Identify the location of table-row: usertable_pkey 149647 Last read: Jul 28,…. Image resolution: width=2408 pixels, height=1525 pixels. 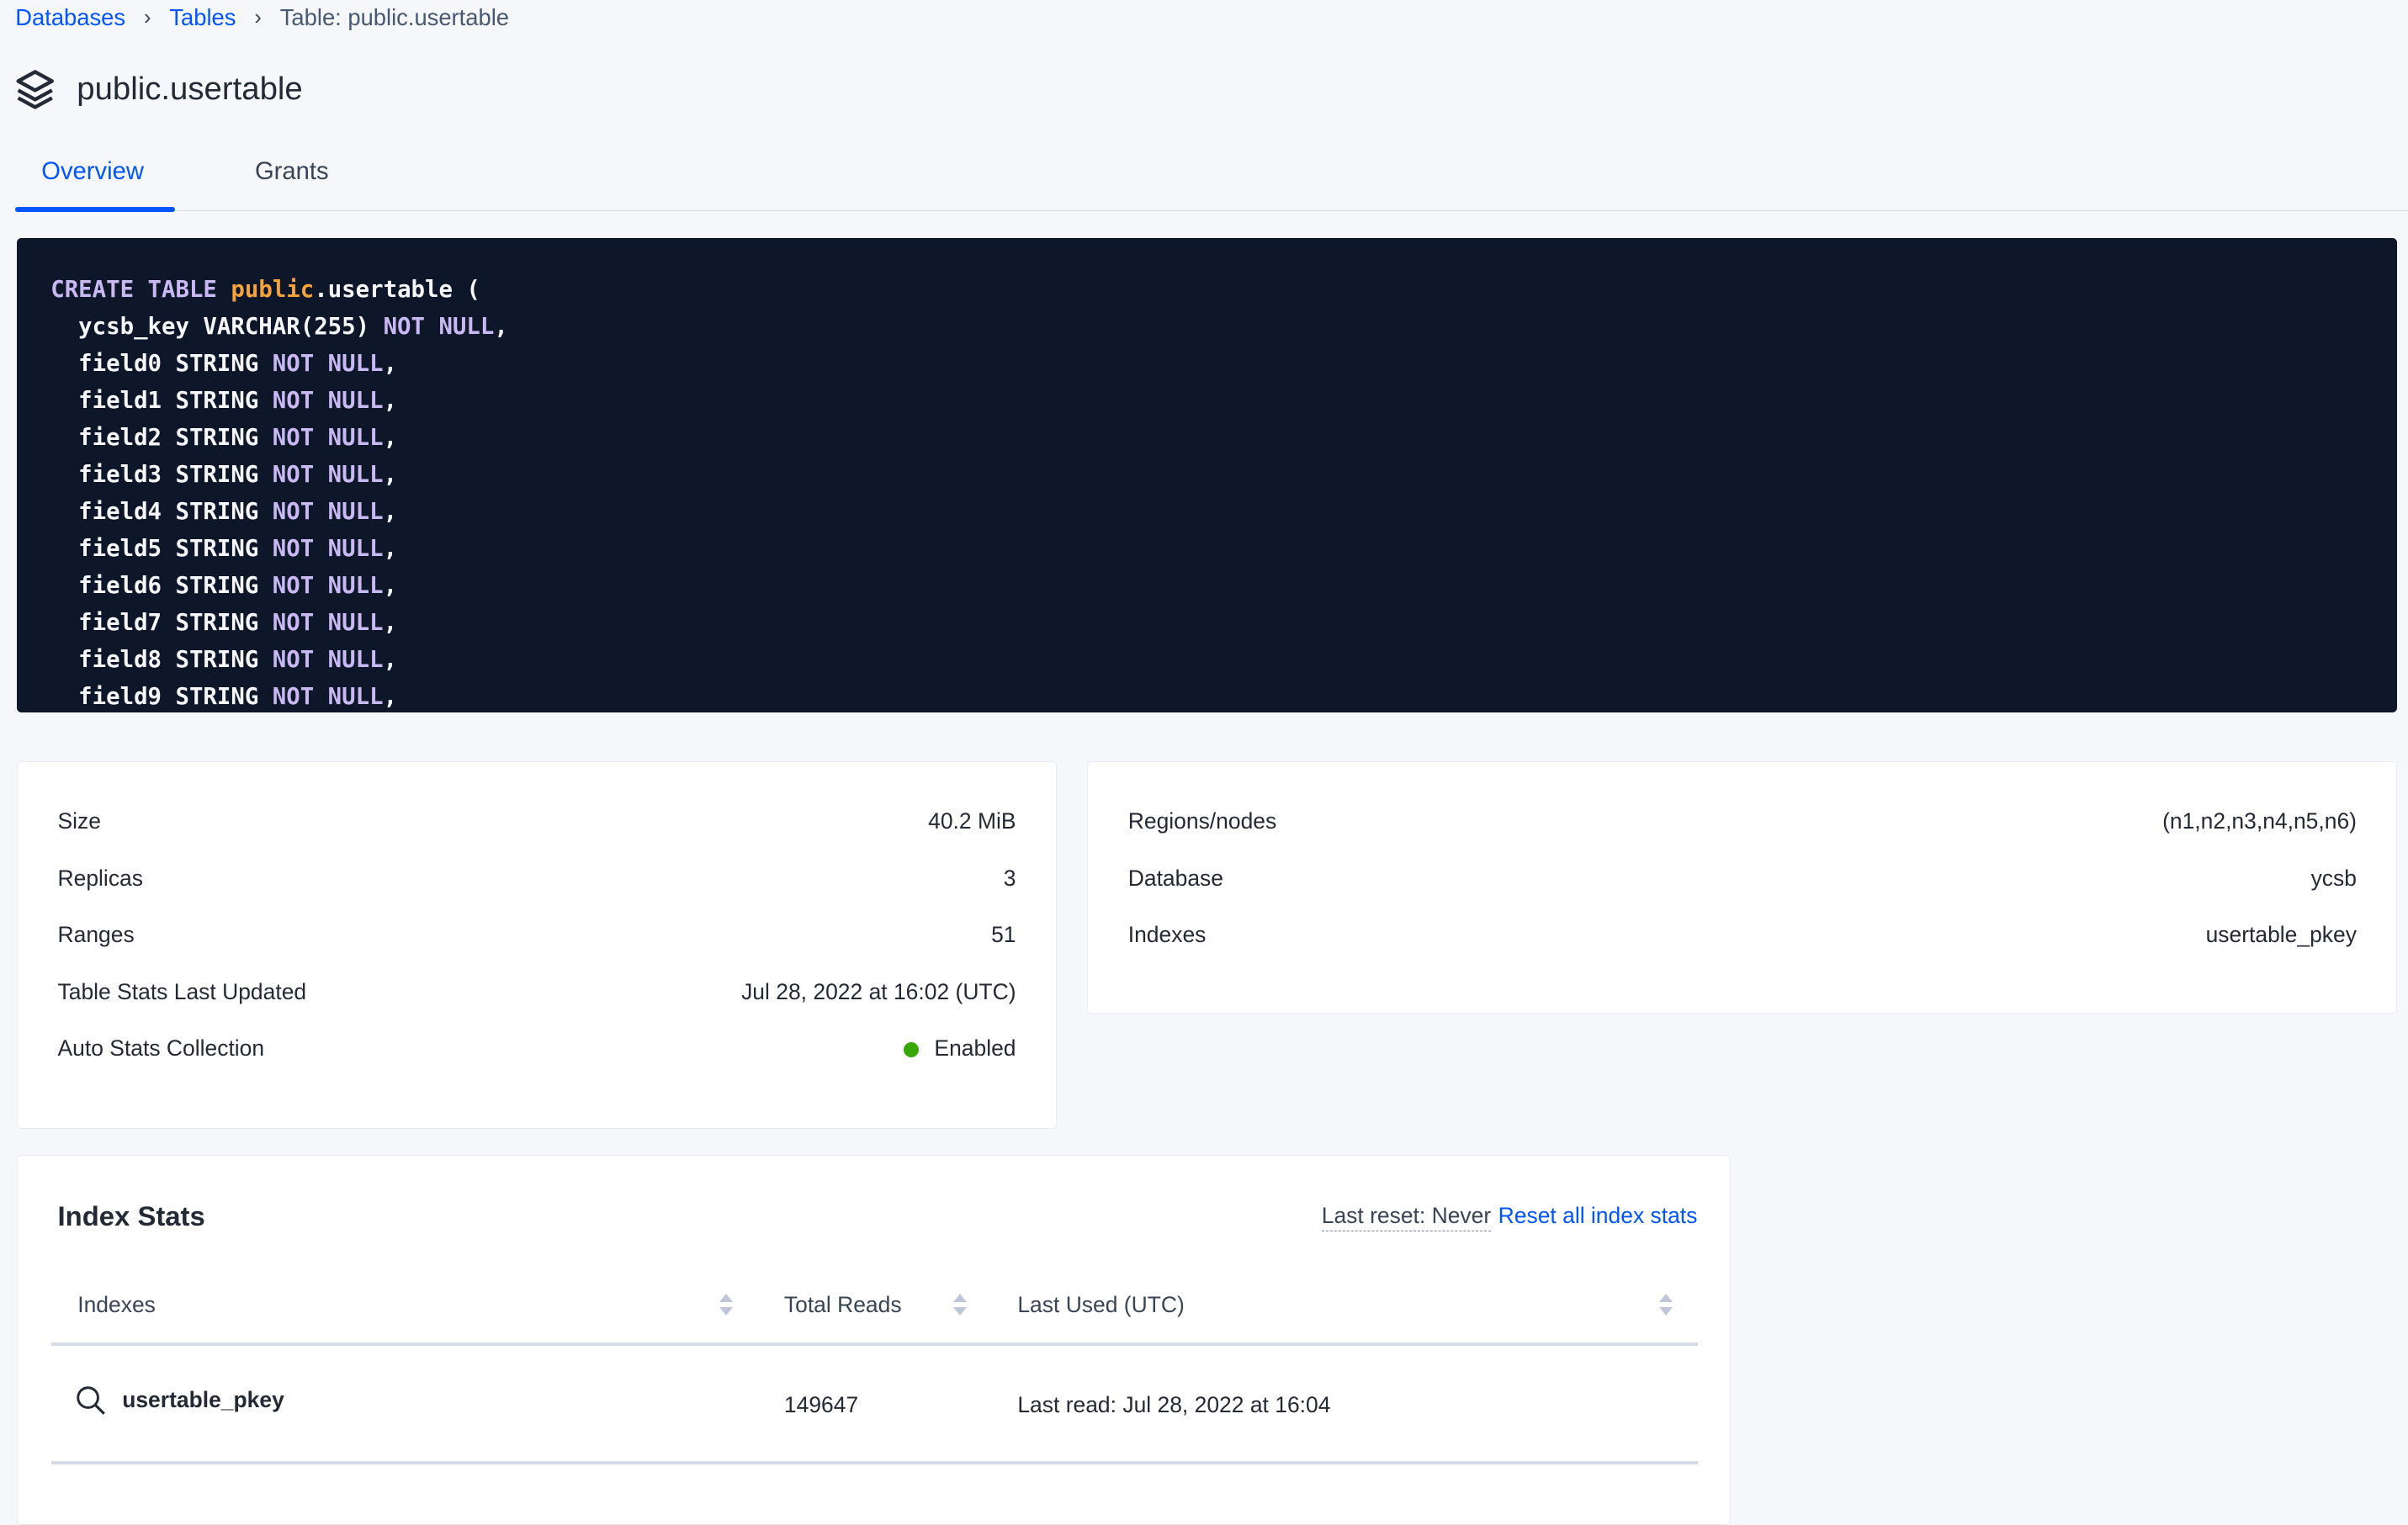
(874, 1404).